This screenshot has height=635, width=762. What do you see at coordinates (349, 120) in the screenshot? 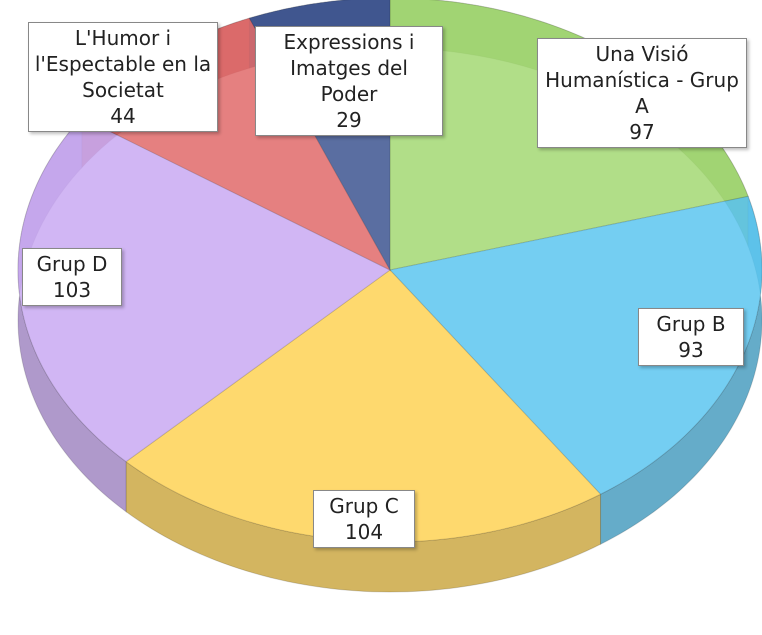
I see `slice-value: 29` at bounding box center [349, 120].